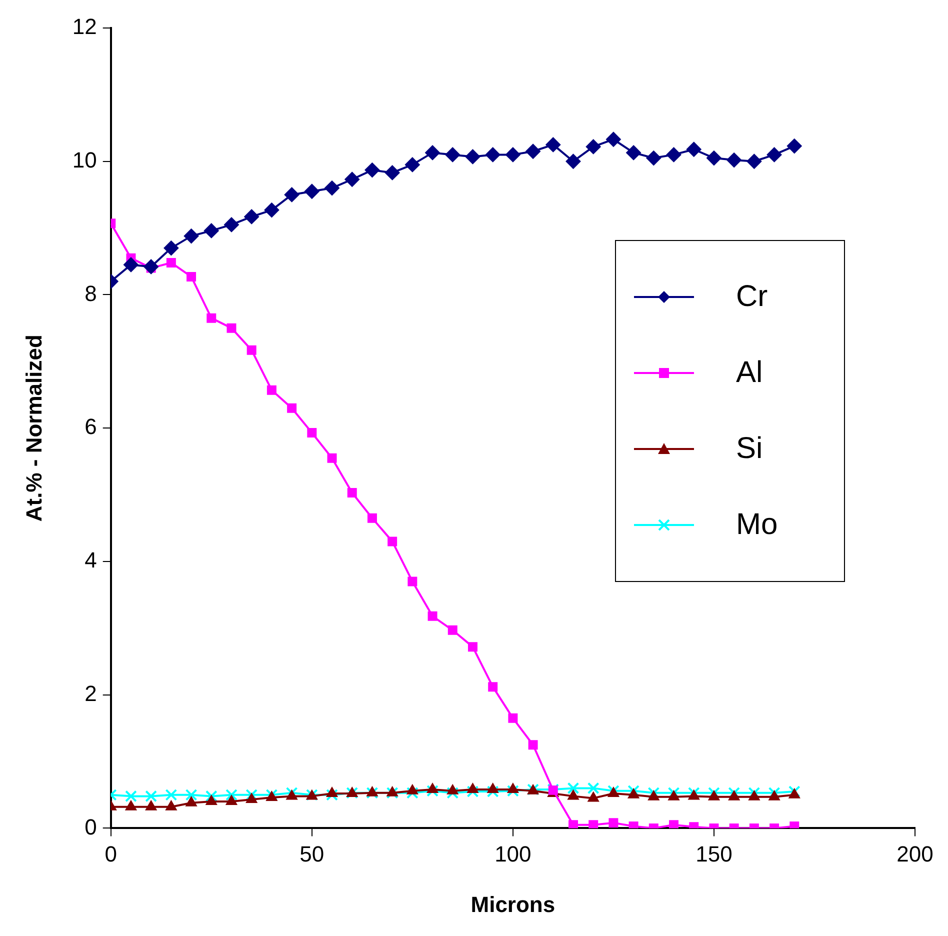  I want to click on x-tick-label: 150, so click(714, 853).